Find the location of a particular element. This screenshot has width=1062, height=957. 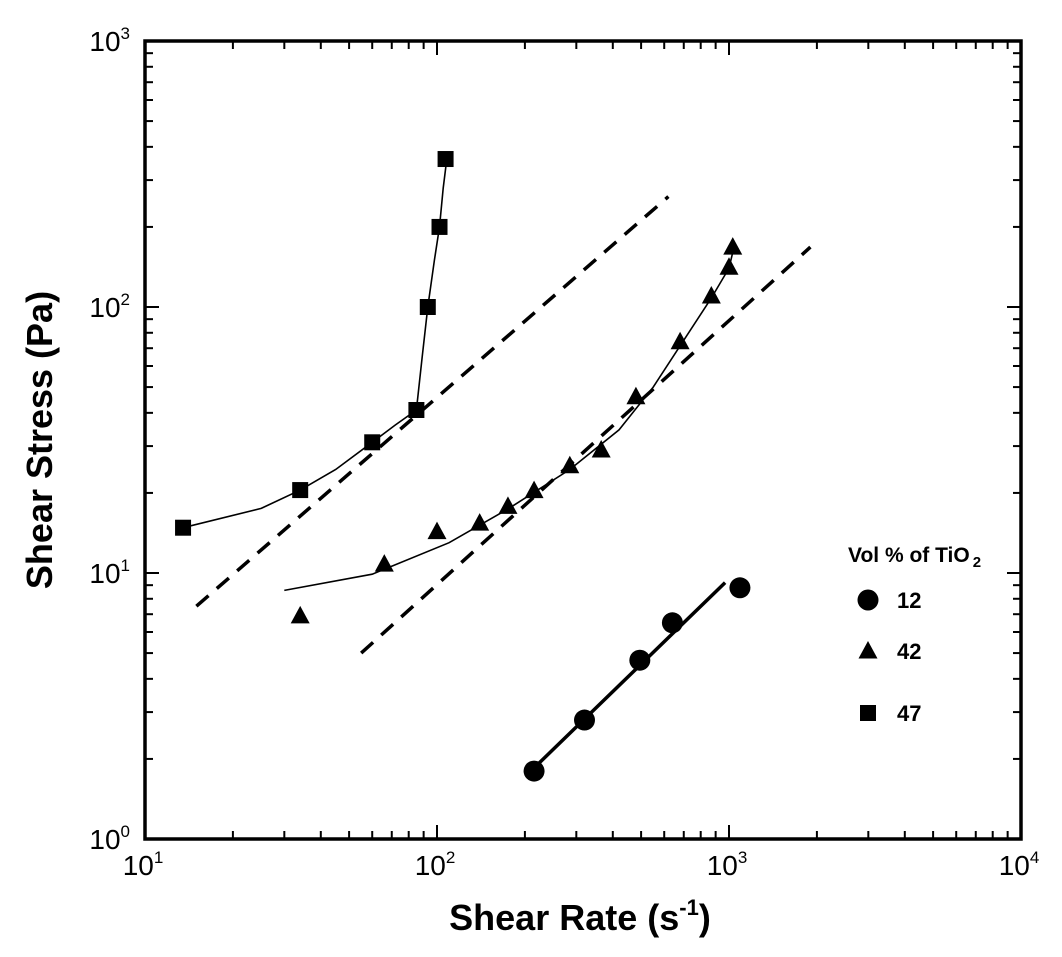

x-tick-label: 10³ is located at coordinates (727, 864).